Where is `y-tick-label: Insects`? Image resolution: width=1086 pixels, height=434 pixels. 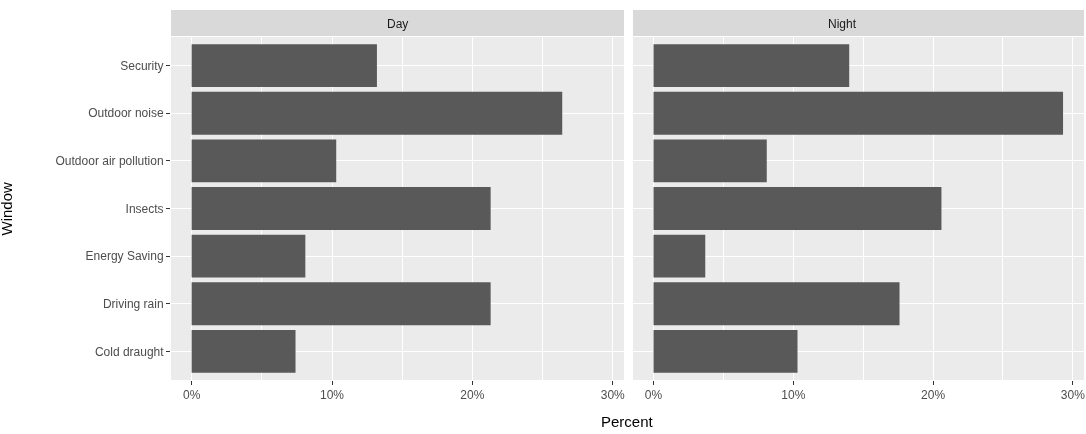 y-tick-label: Insects is located at coordinates (144, 208).